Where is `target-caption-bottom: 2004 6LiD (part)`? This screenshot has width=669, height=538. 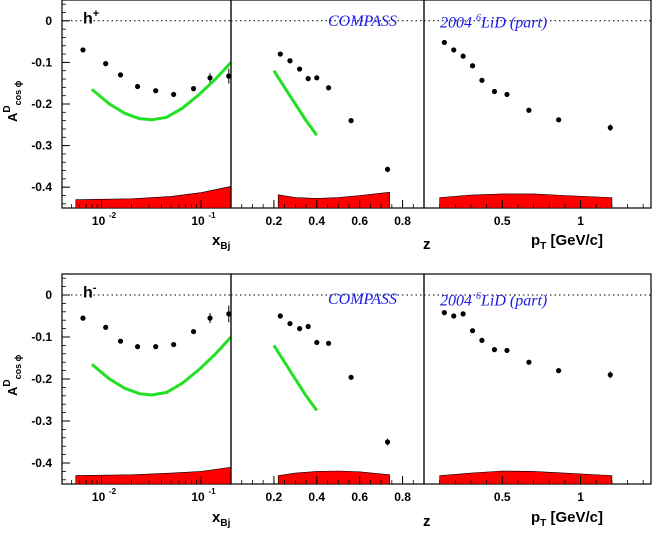 target-caption-bottom: 2004 6LiD (part) is located at coordinates (494, 300).